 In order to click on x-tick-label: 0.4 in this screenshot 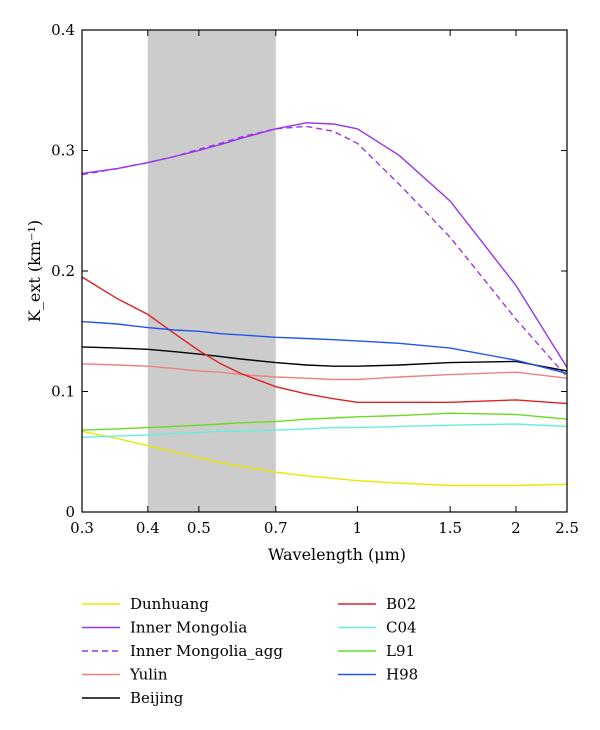, I will do `click(148, 528)`.